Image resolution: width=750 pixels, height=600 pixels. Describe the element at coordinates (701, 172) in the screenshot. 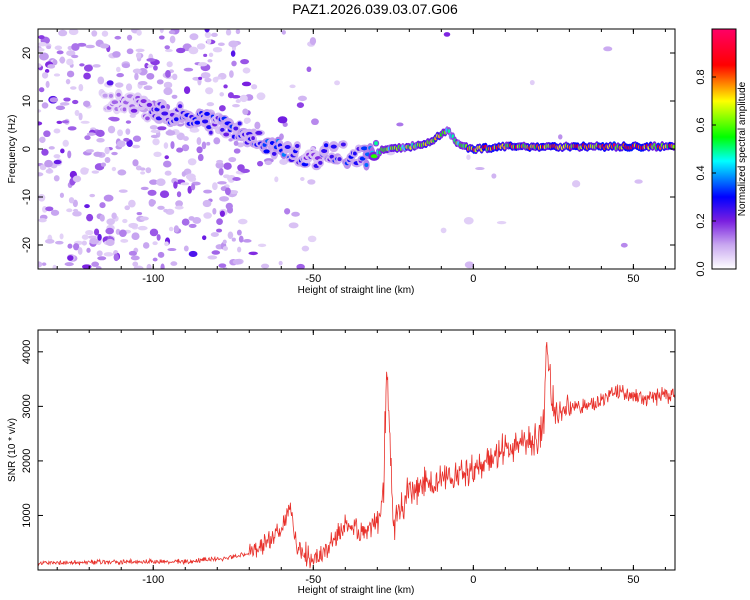

I see `colorbar-tick-label: 0.4` at that location.